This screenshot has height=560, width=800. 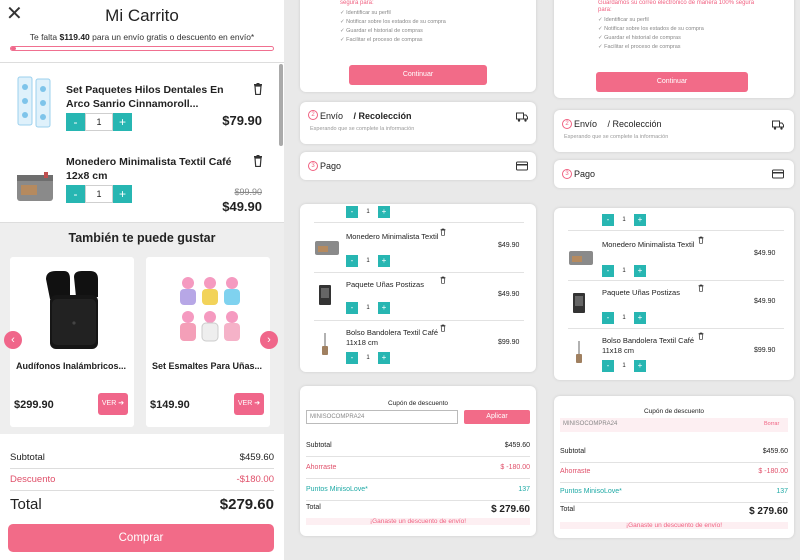 I want to click on view-button-label: VER, so click(x=109, y=403).